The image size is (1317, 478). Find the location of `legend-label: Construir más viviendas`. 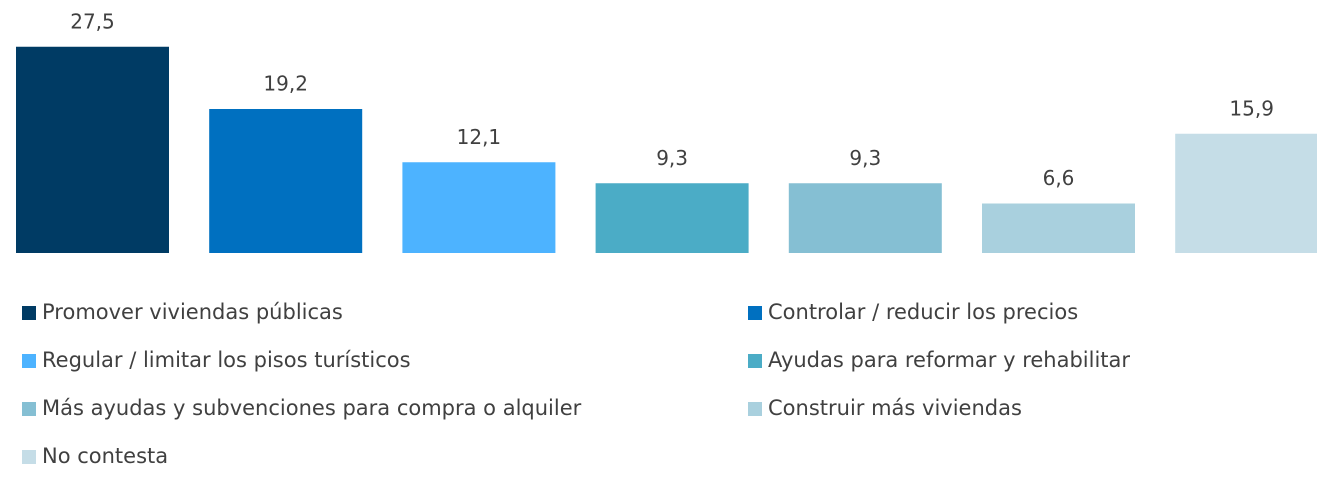

legend-label: Construir más viviendas is located at coordinates (895, 408).